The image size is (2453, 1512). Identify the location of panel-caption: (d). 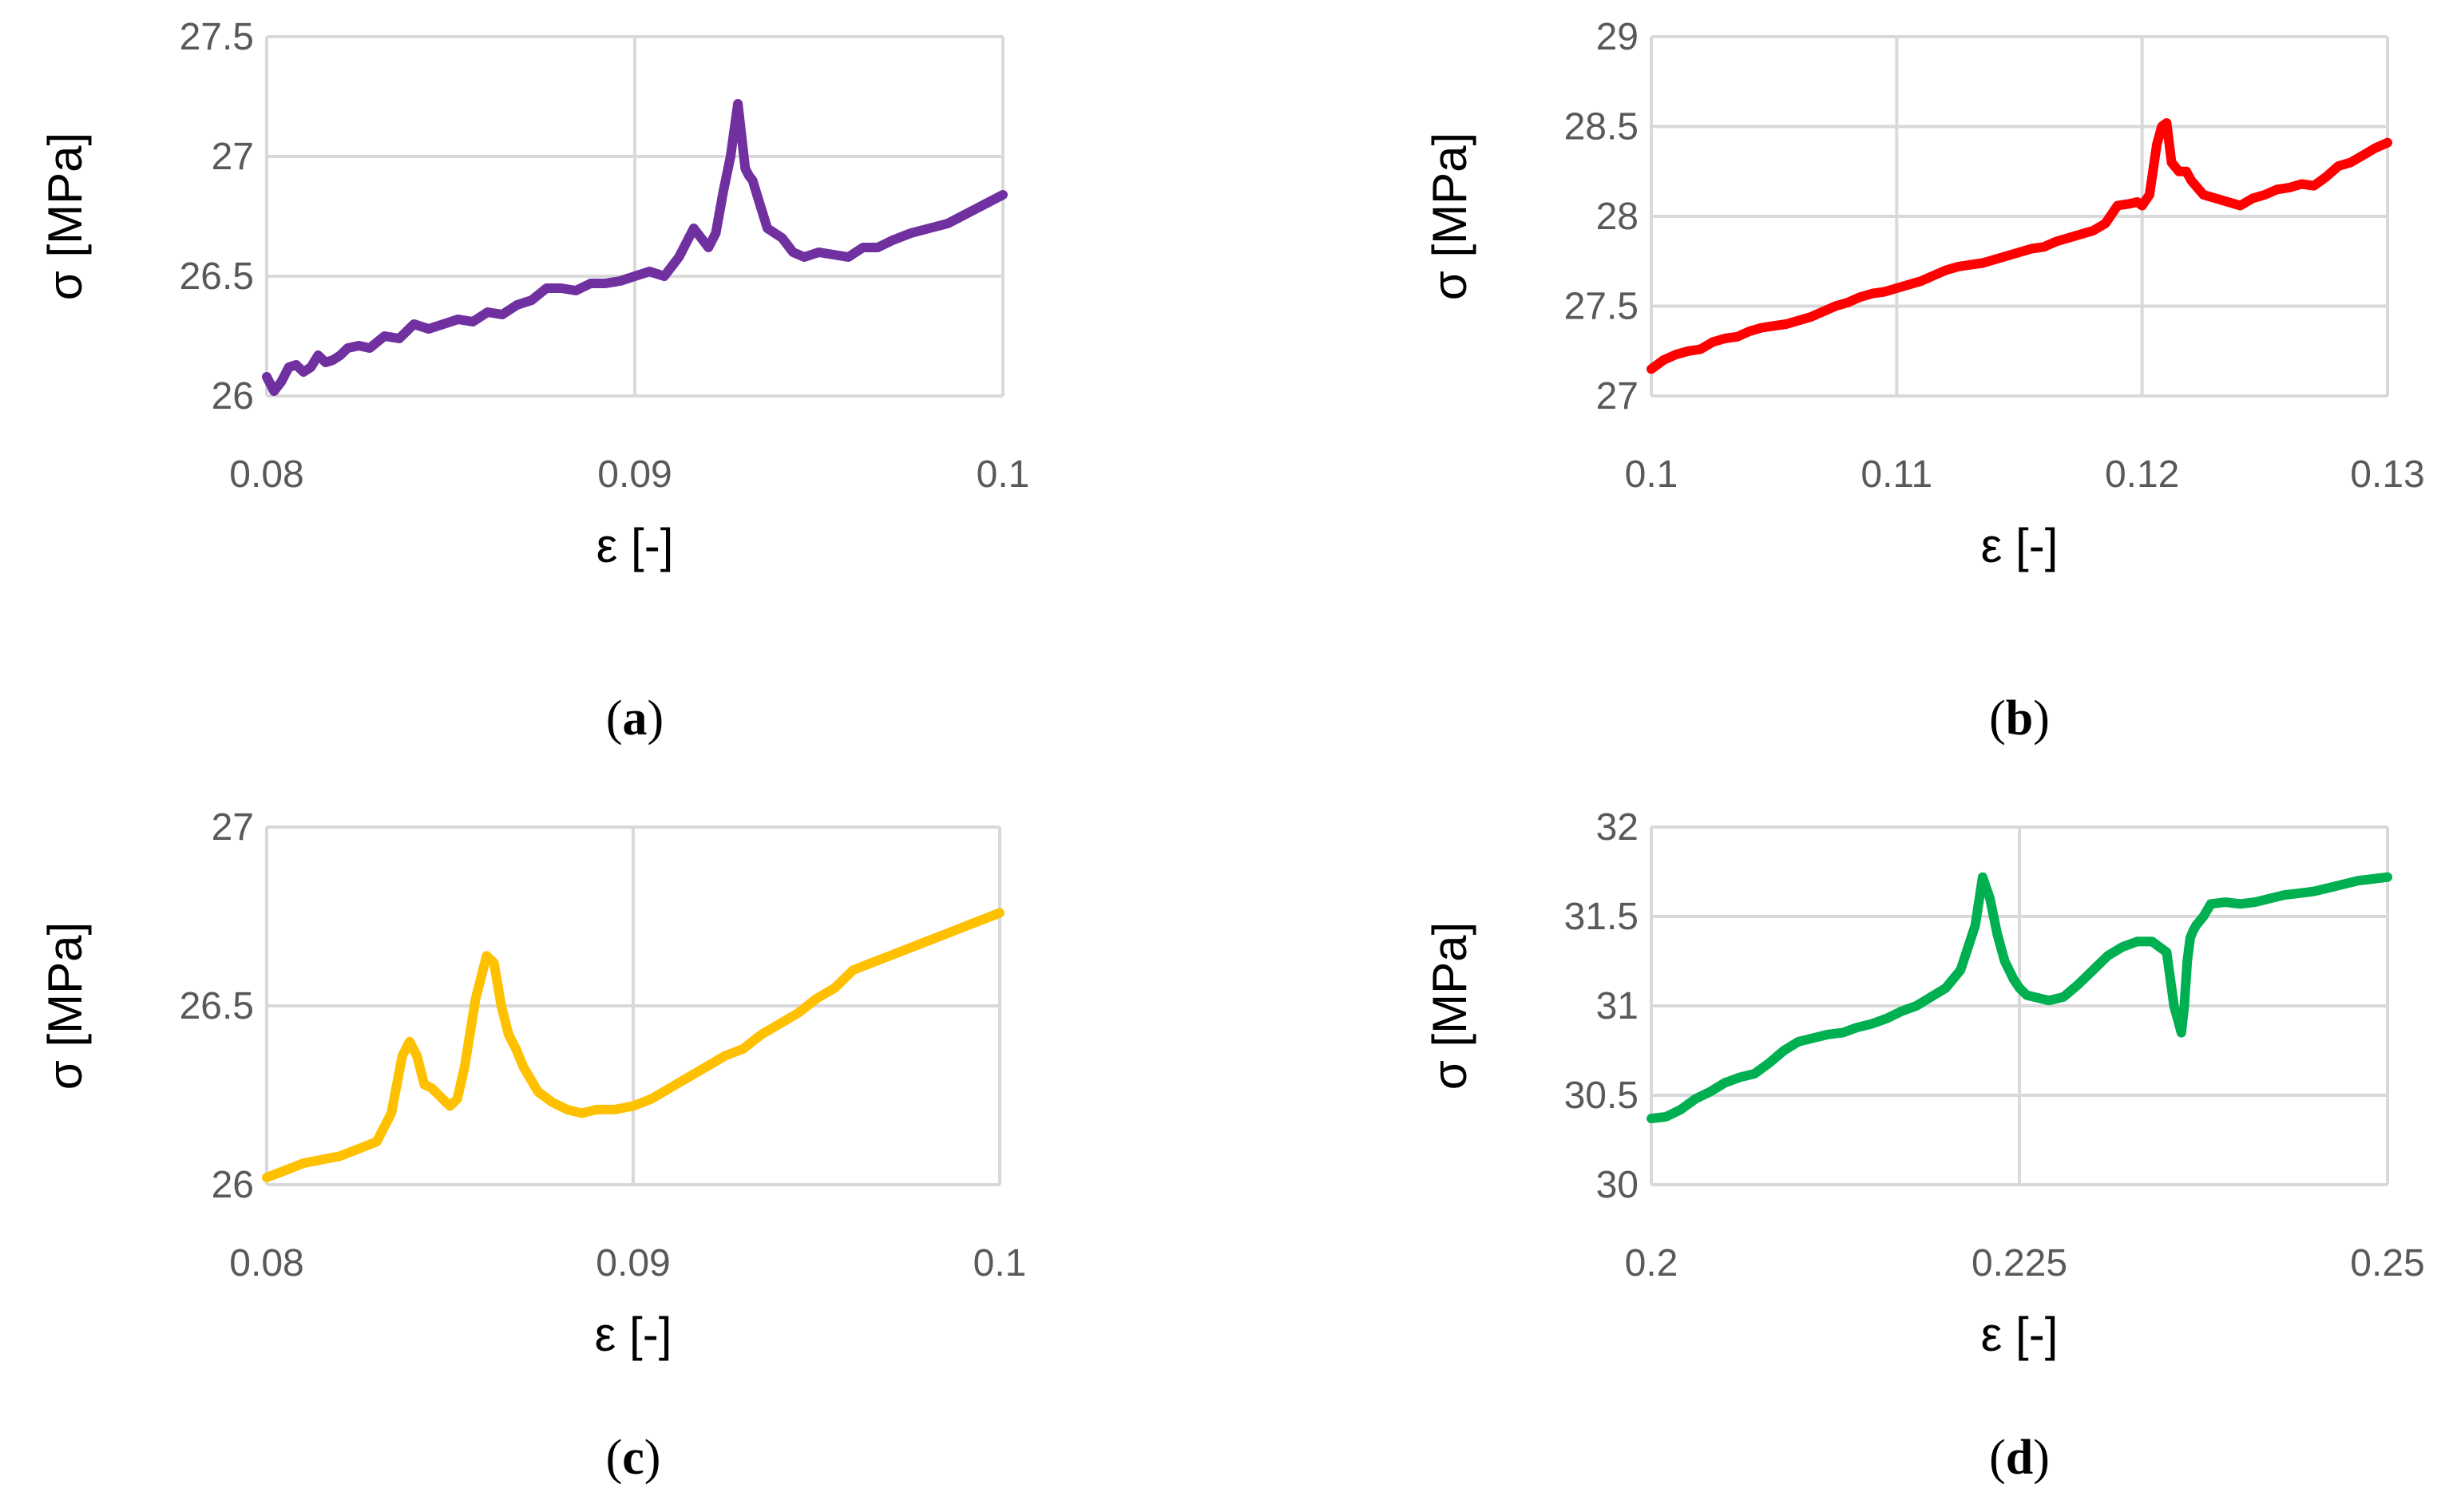
(2019, 1458).